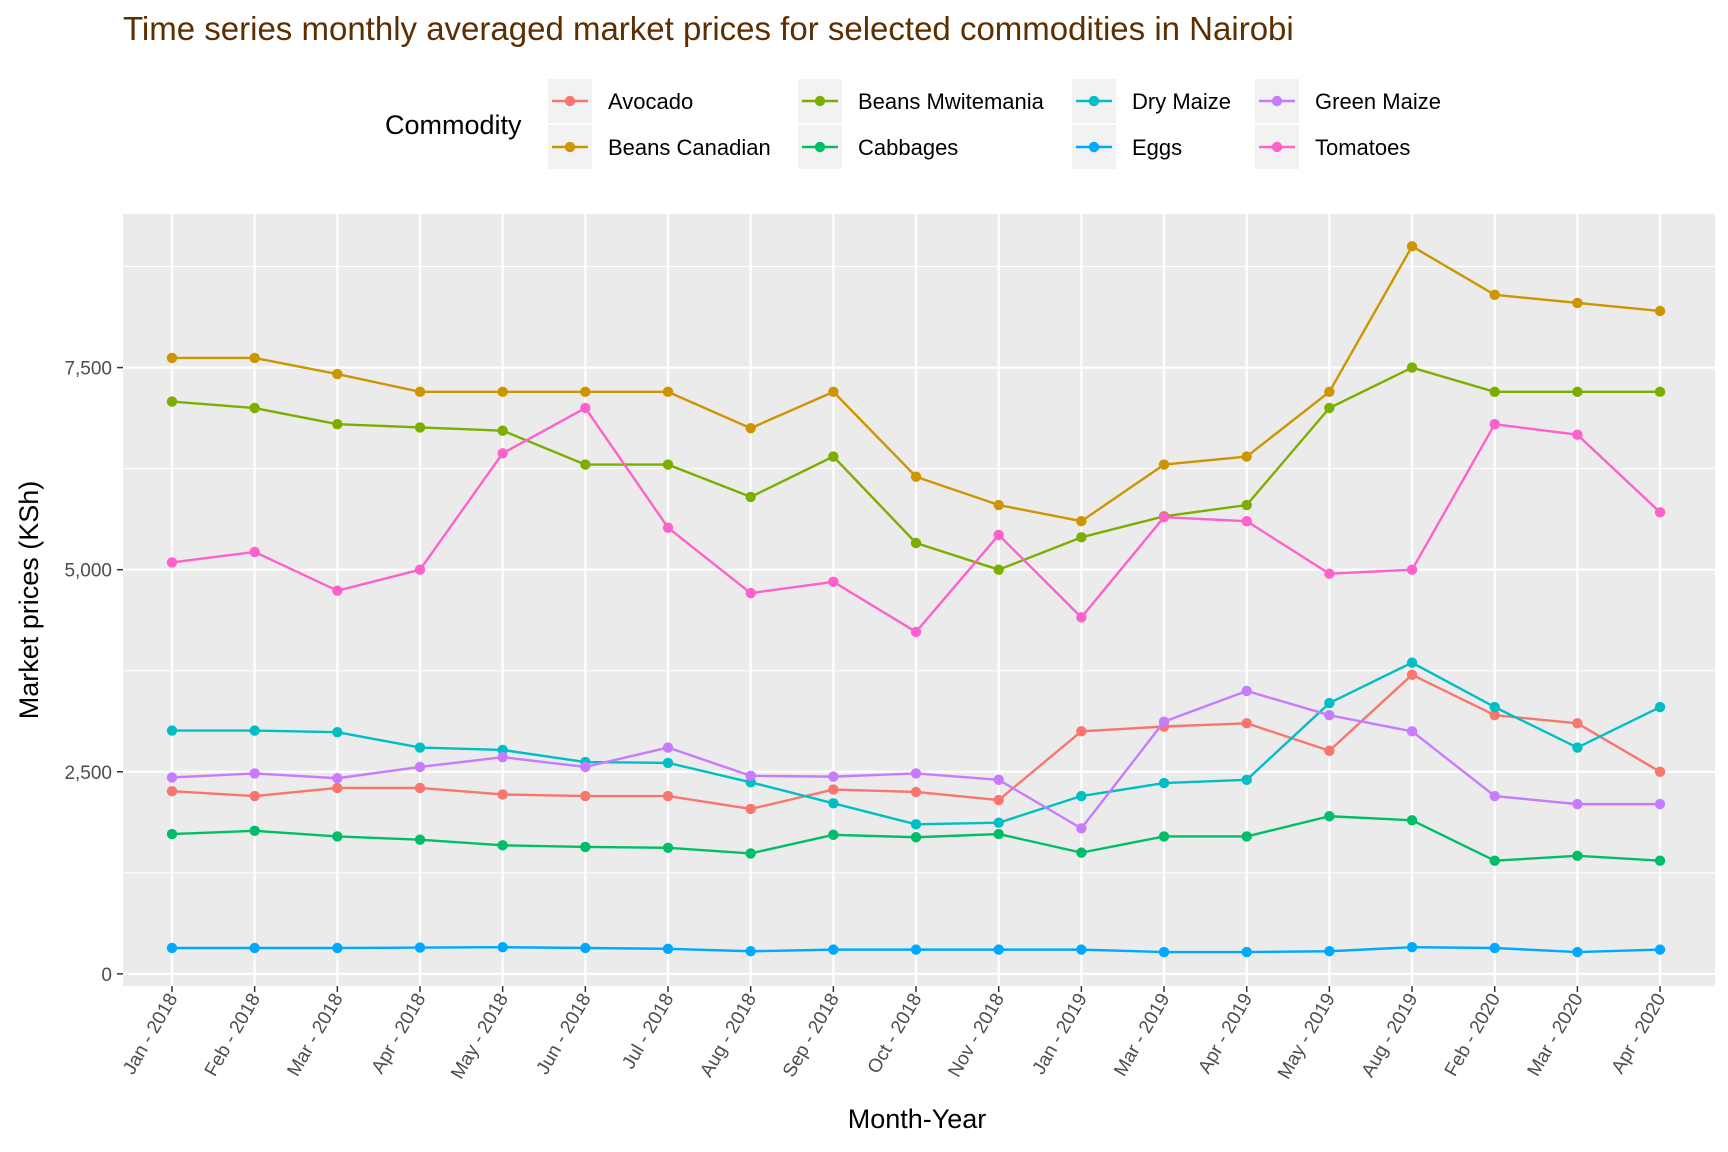 This screenshot has width=1728, height=1152. Describe the element at coordinates (620, 101) in the screenshot. I see `legend-item: Avocado` at that location.